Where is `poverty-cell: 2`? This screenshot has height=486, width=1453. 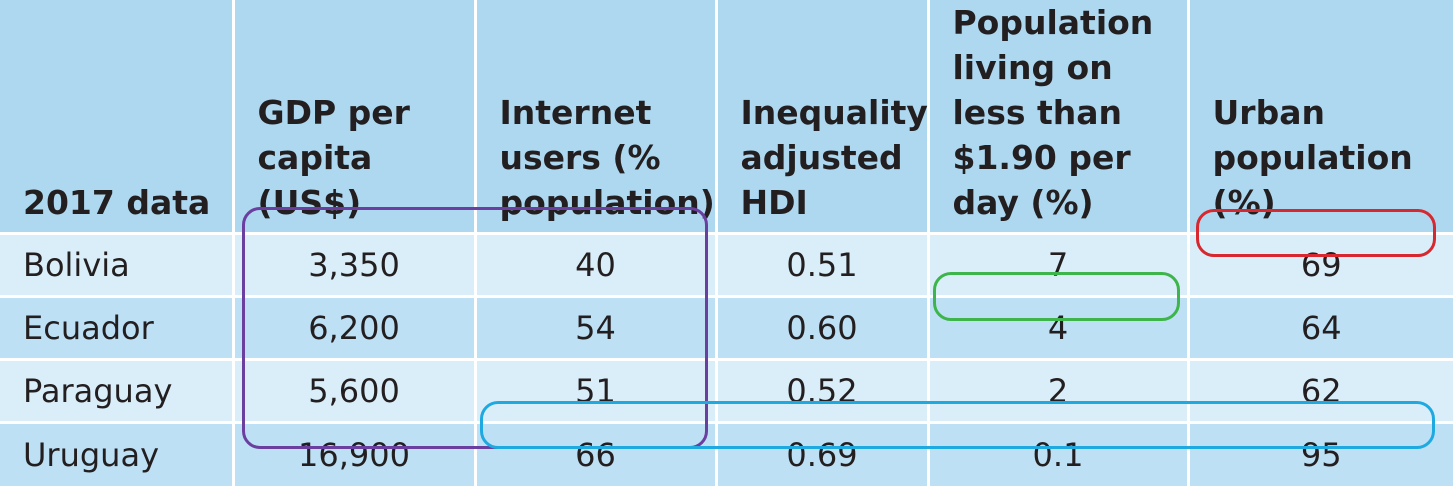 poverty-cell: 2 is located at coordinates (1059, 391).